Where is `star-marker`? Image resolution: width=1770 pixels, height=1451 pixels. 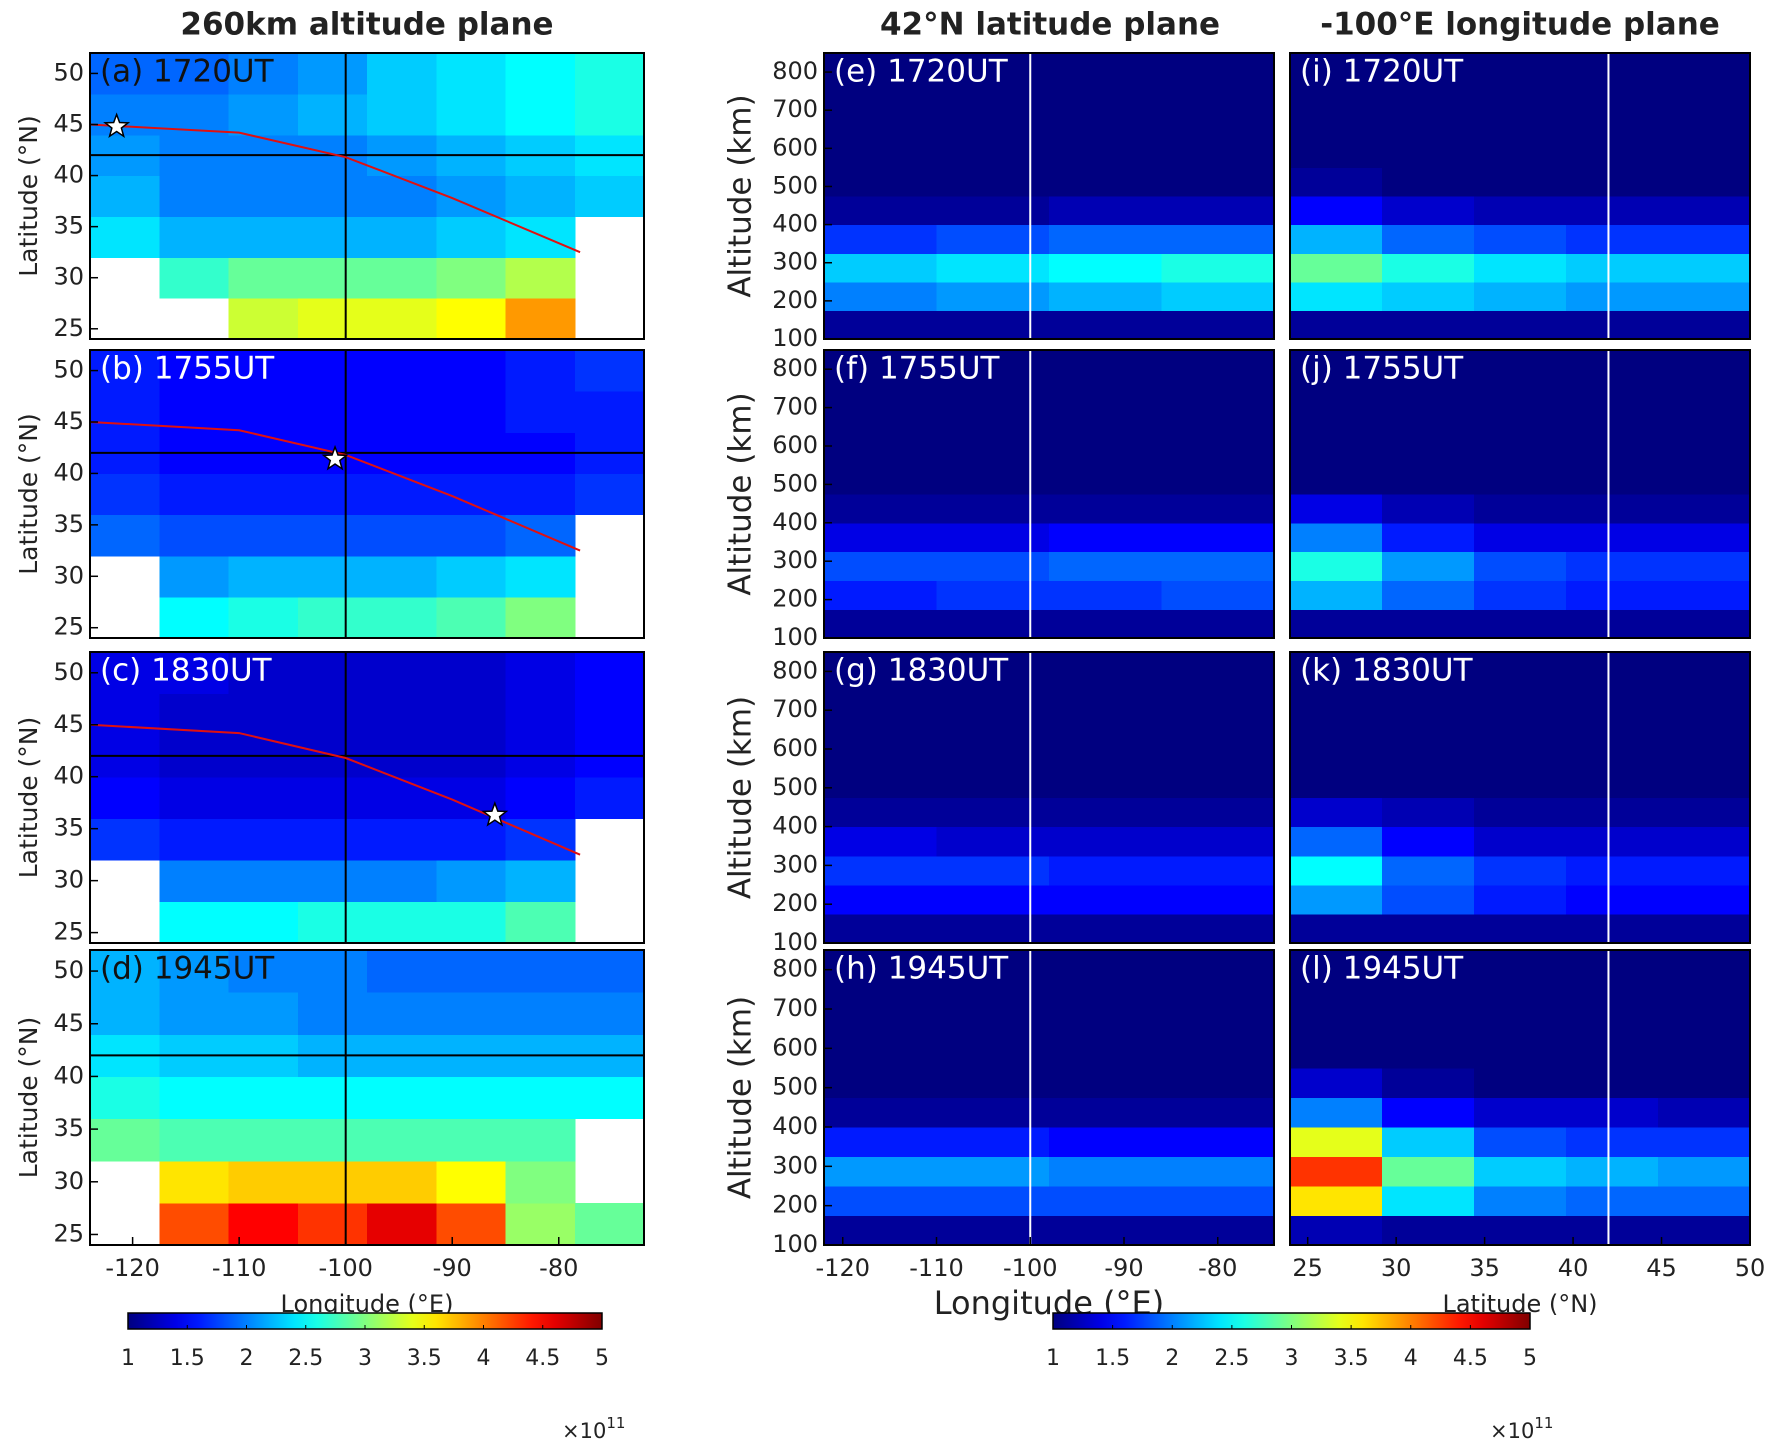 star-marker is located at coordinates (335, 457).